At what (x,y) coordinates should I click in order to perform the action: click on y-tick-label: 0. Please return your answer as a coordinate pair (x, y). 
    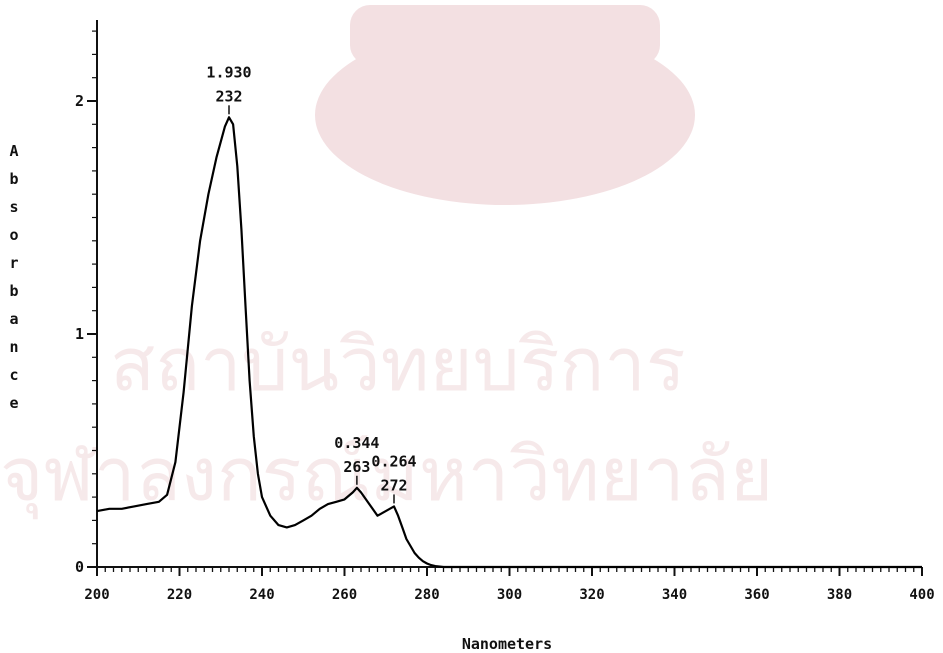
    Looking at the image, I should click on (79, 567).